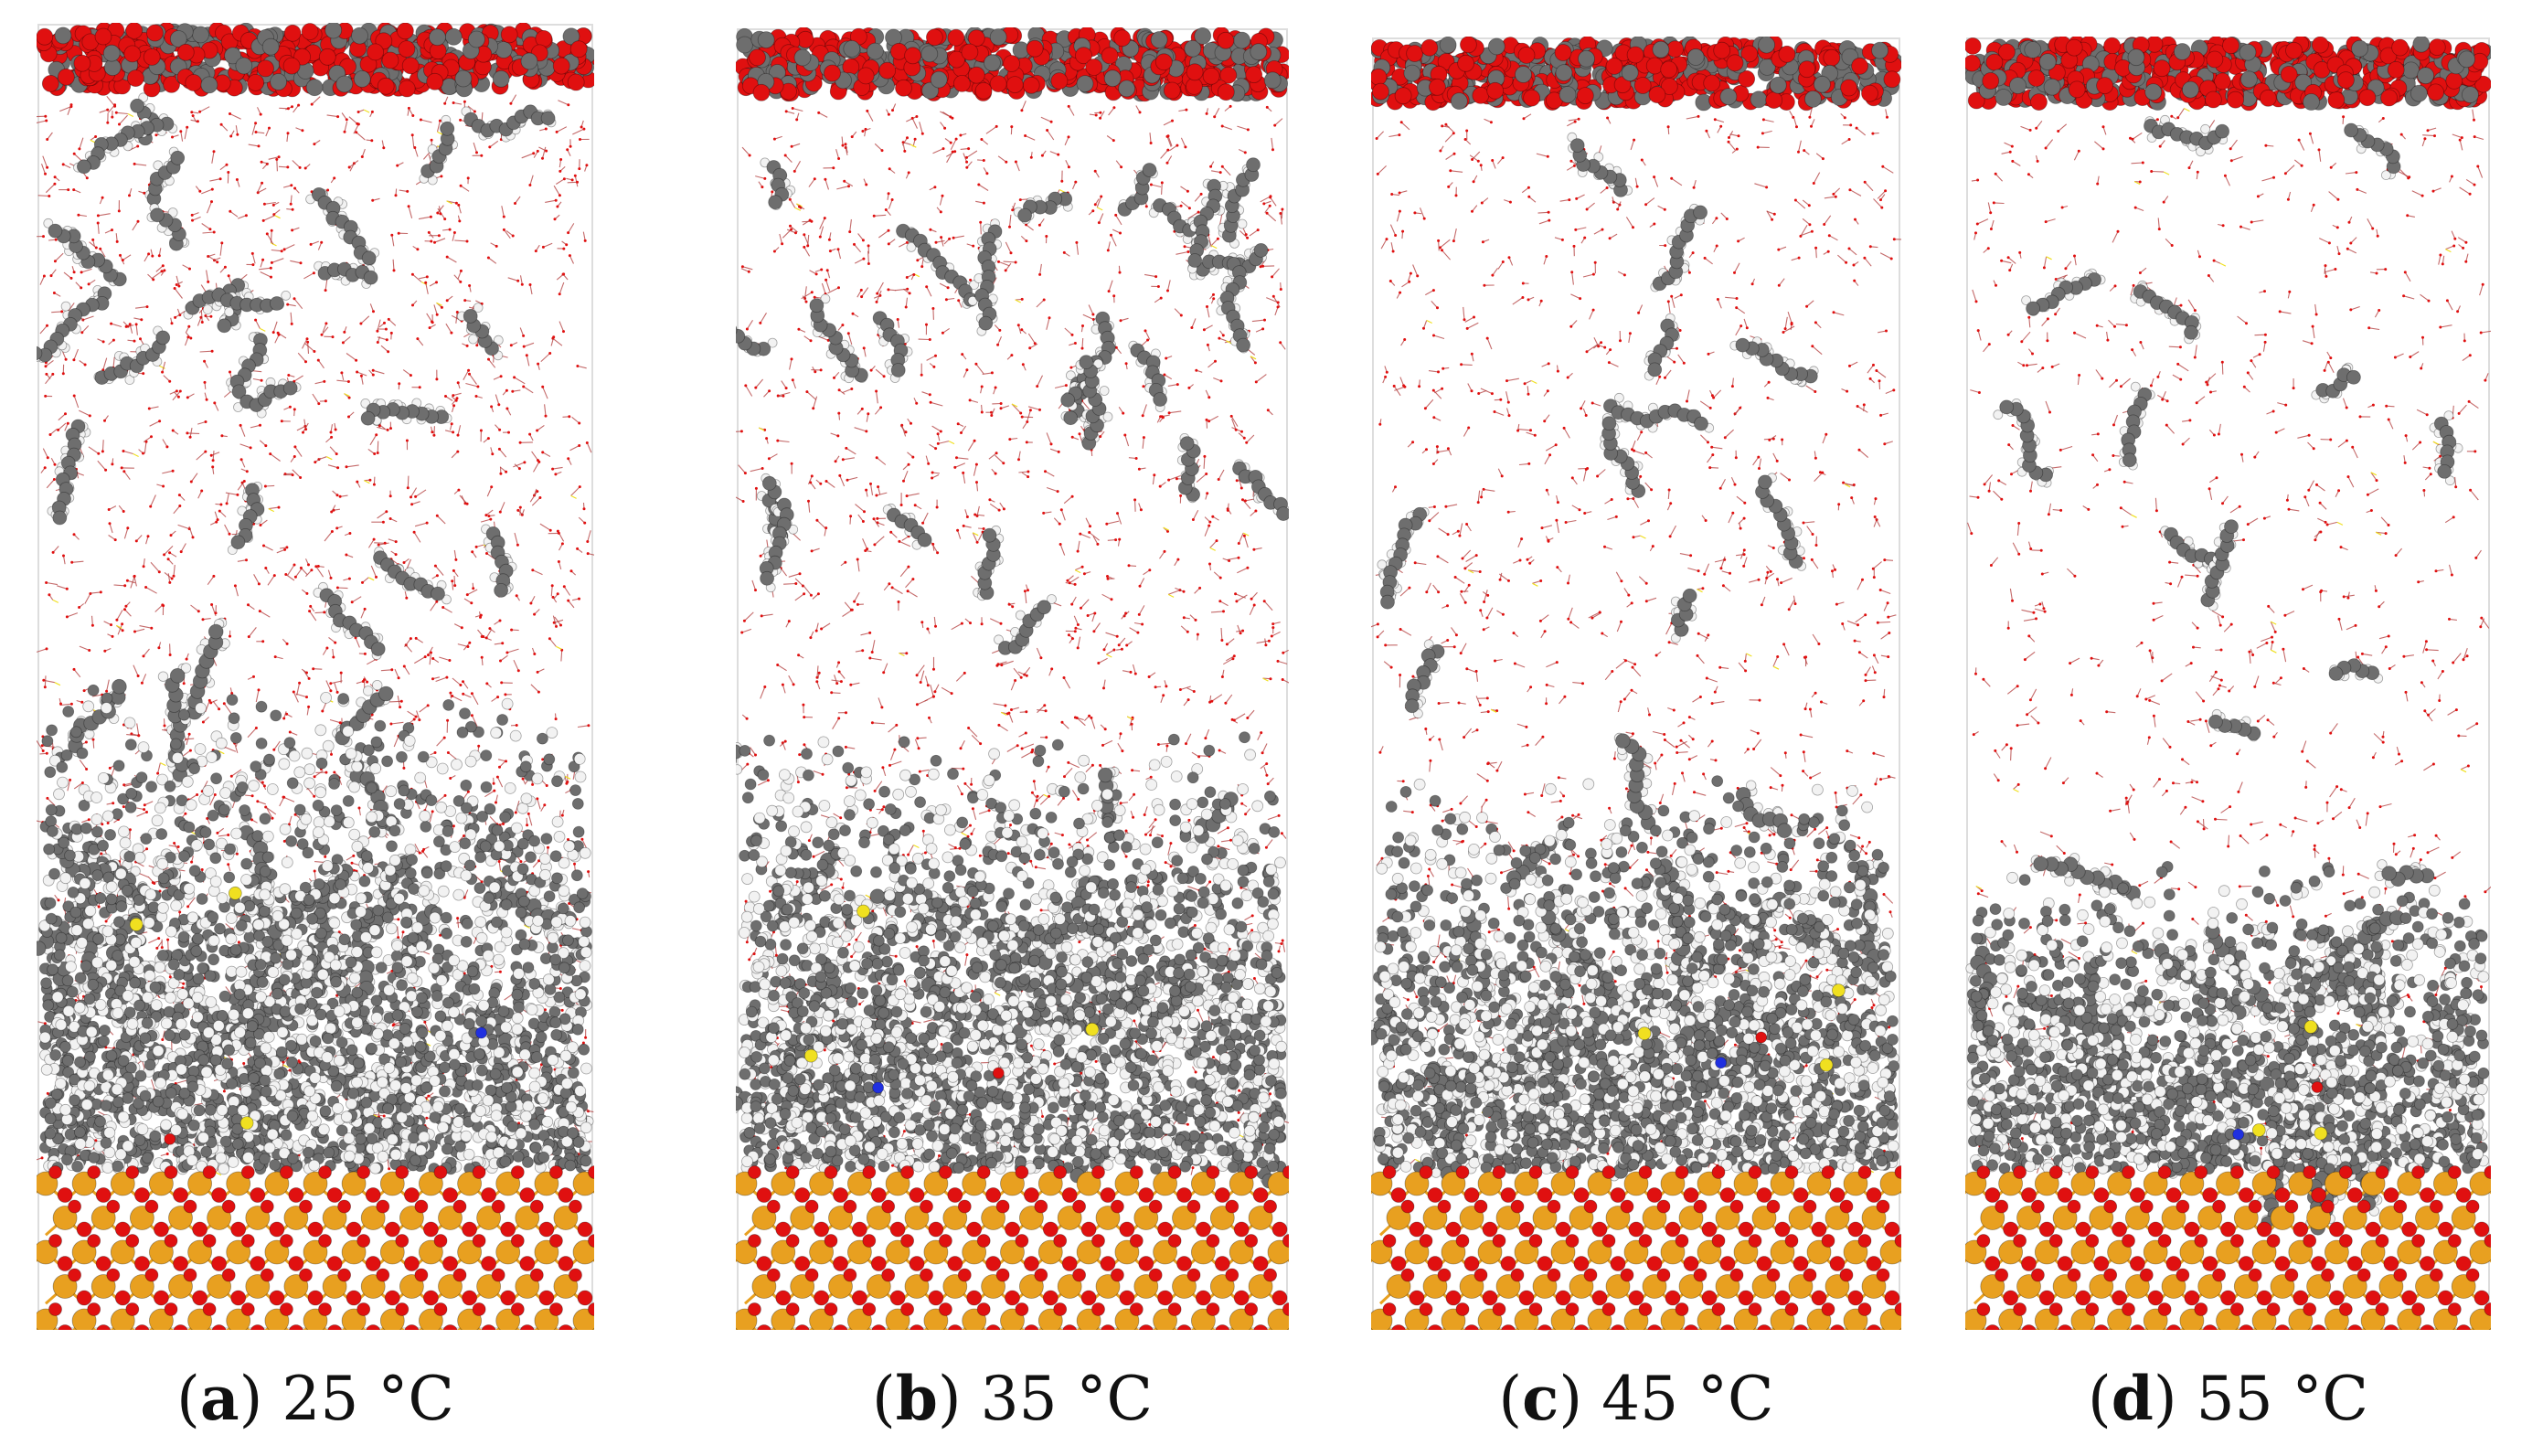 The width and height of the screenshot is (2532, 1456). I want to click on panel-d-caption: (d) 55 °C, so click(2228, 1398).